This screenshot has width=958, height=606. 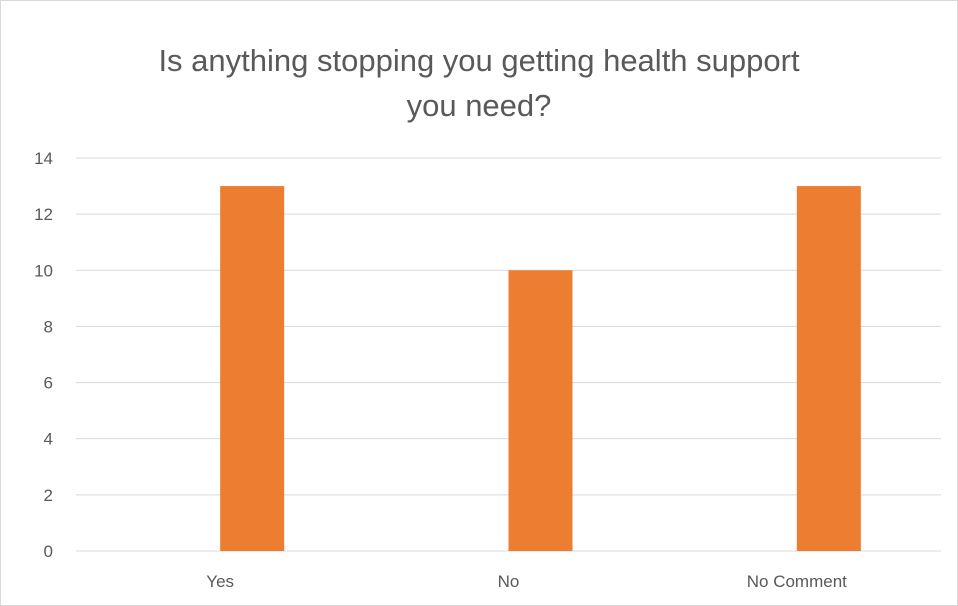 What do you see at coordinates (479, 105) in the screenshot?
I see `chart-title-line-2: you need?` at bounding box center [479, 105].